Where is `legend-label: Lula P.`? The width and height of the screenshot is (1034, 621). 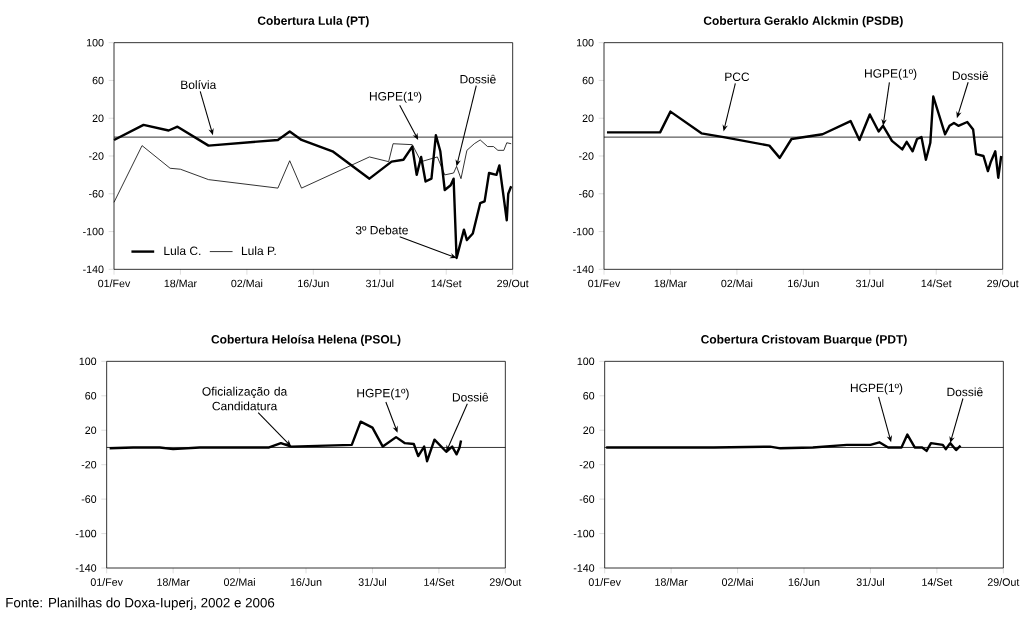
legend-label: Lula P. is located at coordinates (258, 251).